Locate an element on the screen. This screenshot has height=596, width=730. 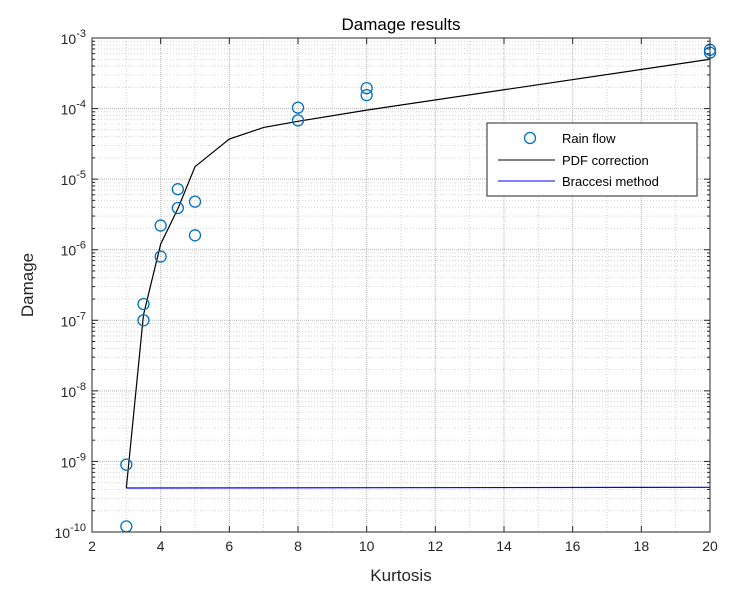
x-tick-label: 14 is located at coordinates (504, 546).